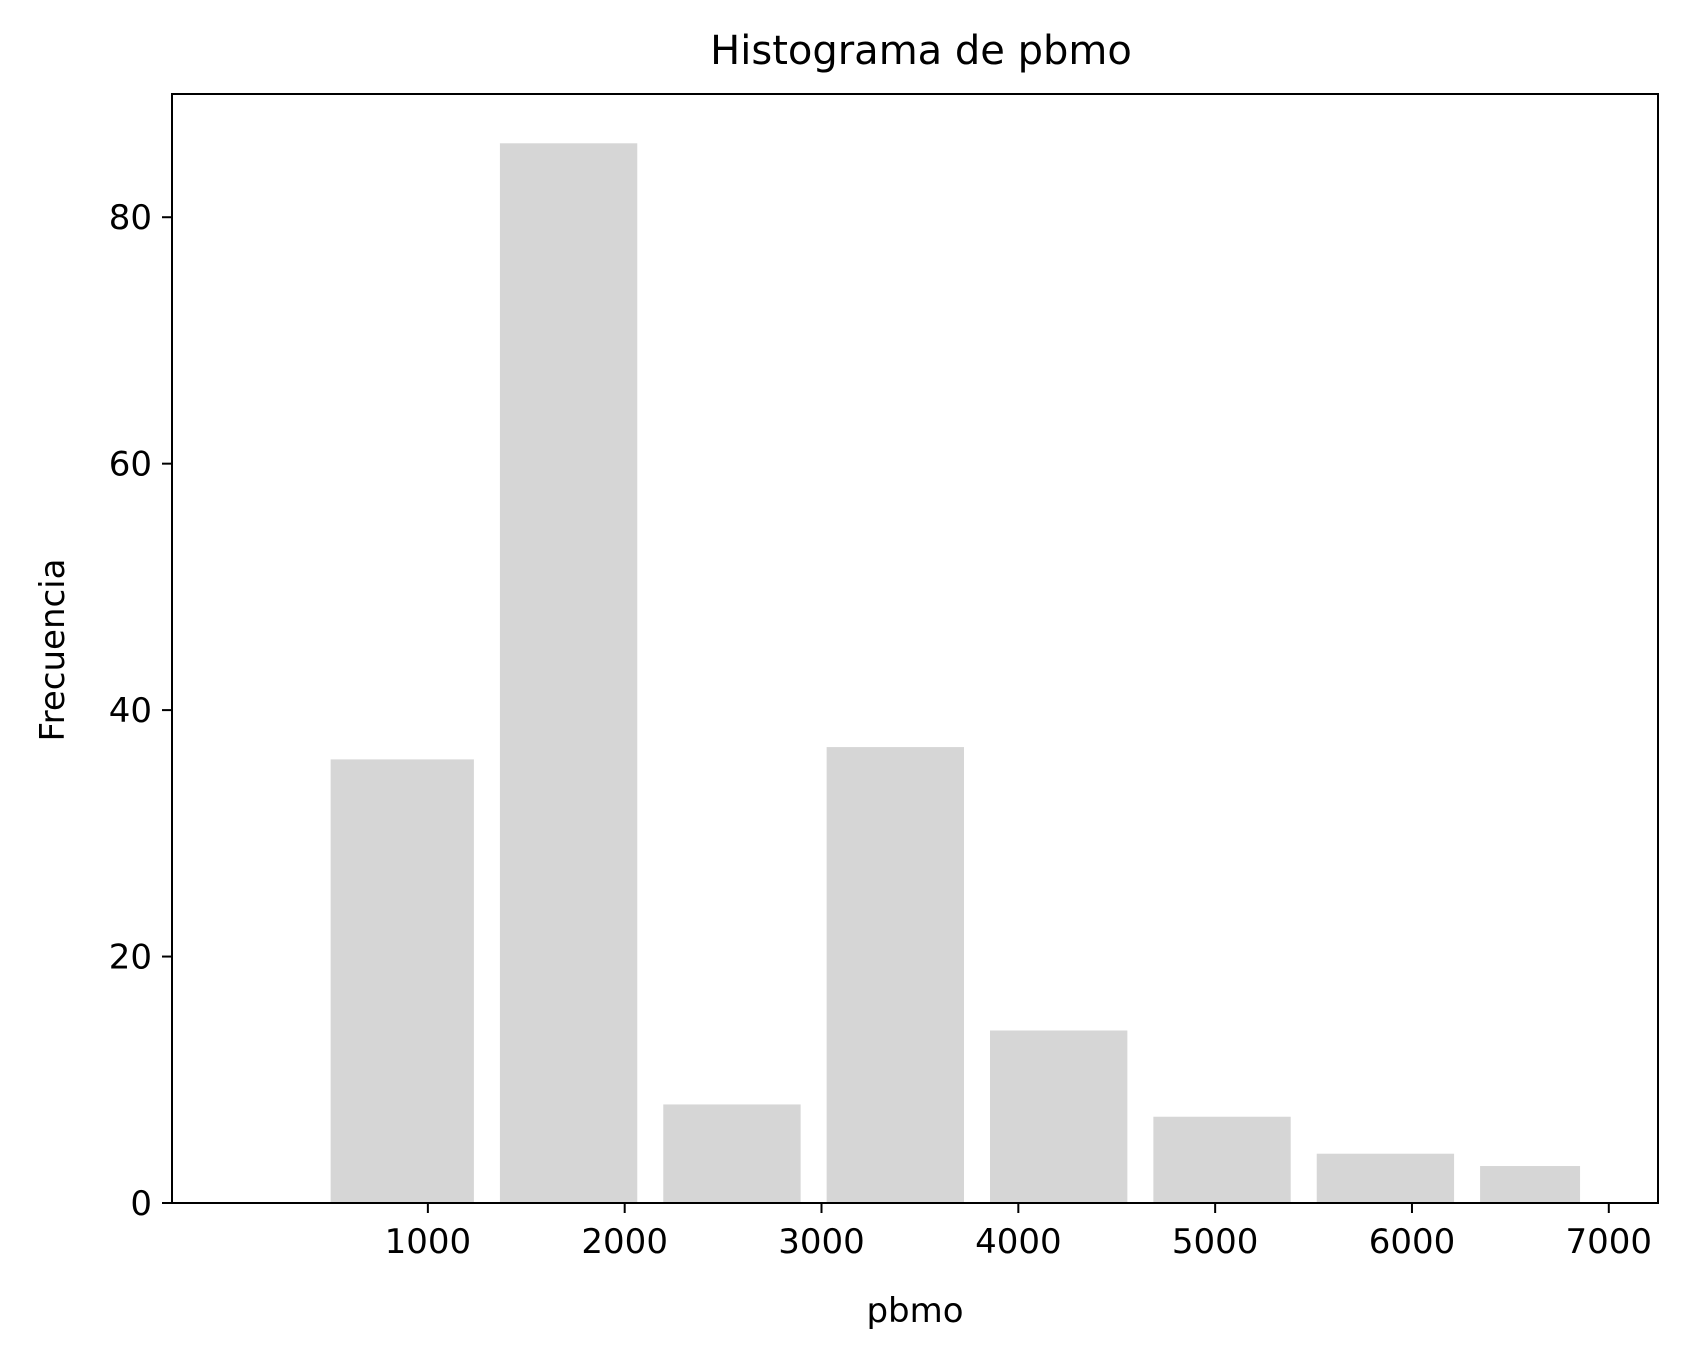 The height and width of the screenshot is (1365, 1688). Describe the element at coordinates (428, 1242) in the screenshot. I see `x-tick-label: 1000` at that location.